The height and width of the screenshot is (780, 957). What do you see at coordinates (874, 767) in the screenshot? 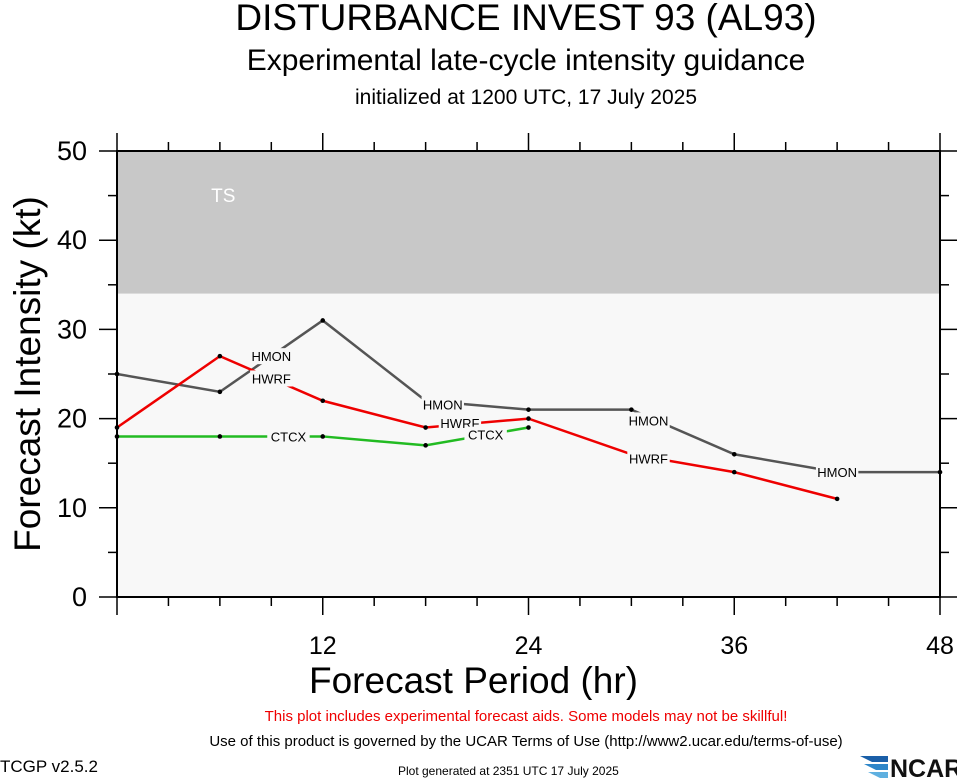
I see `ncar-logo-mark` at bounding box center [874, 767].